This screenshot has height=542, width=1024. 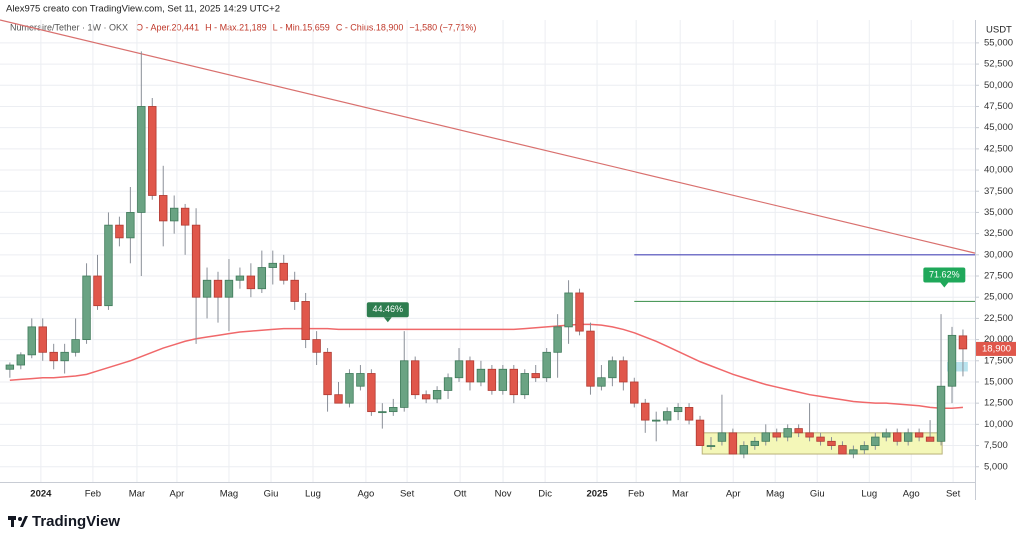 I want to click on annotation-label: 44.46%, so click(x=388, y=309).